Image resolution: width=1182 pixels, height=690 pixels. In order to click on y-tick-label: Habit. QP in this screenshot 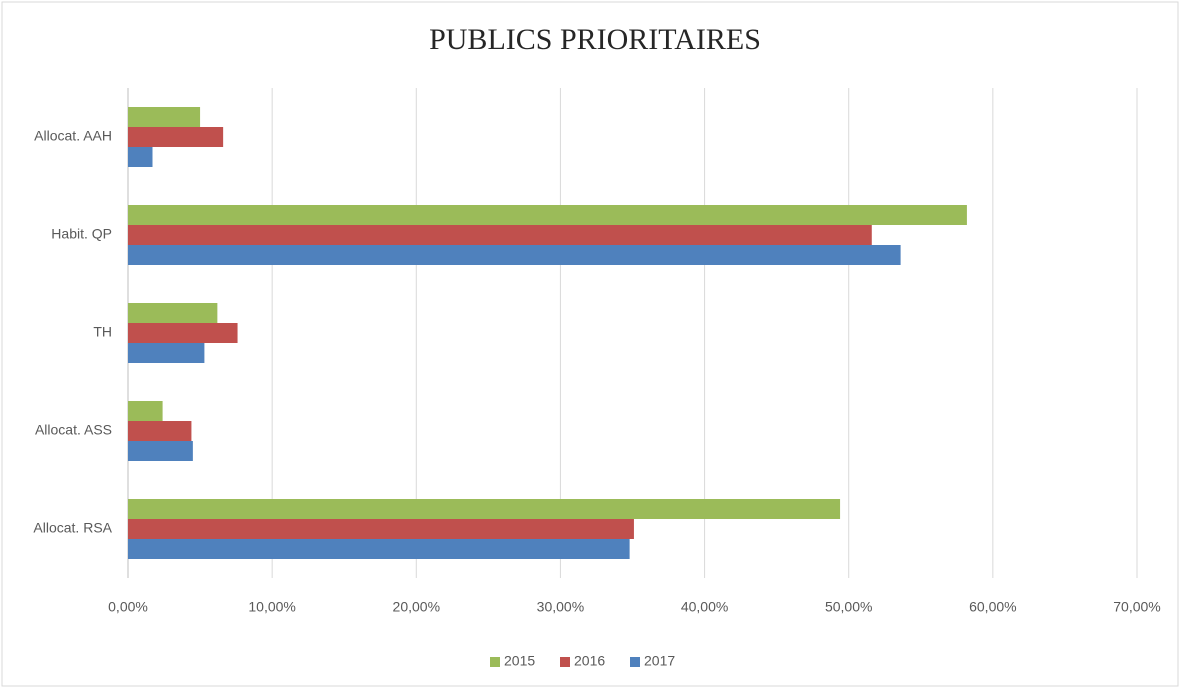, I will do `click(81, 234)`.